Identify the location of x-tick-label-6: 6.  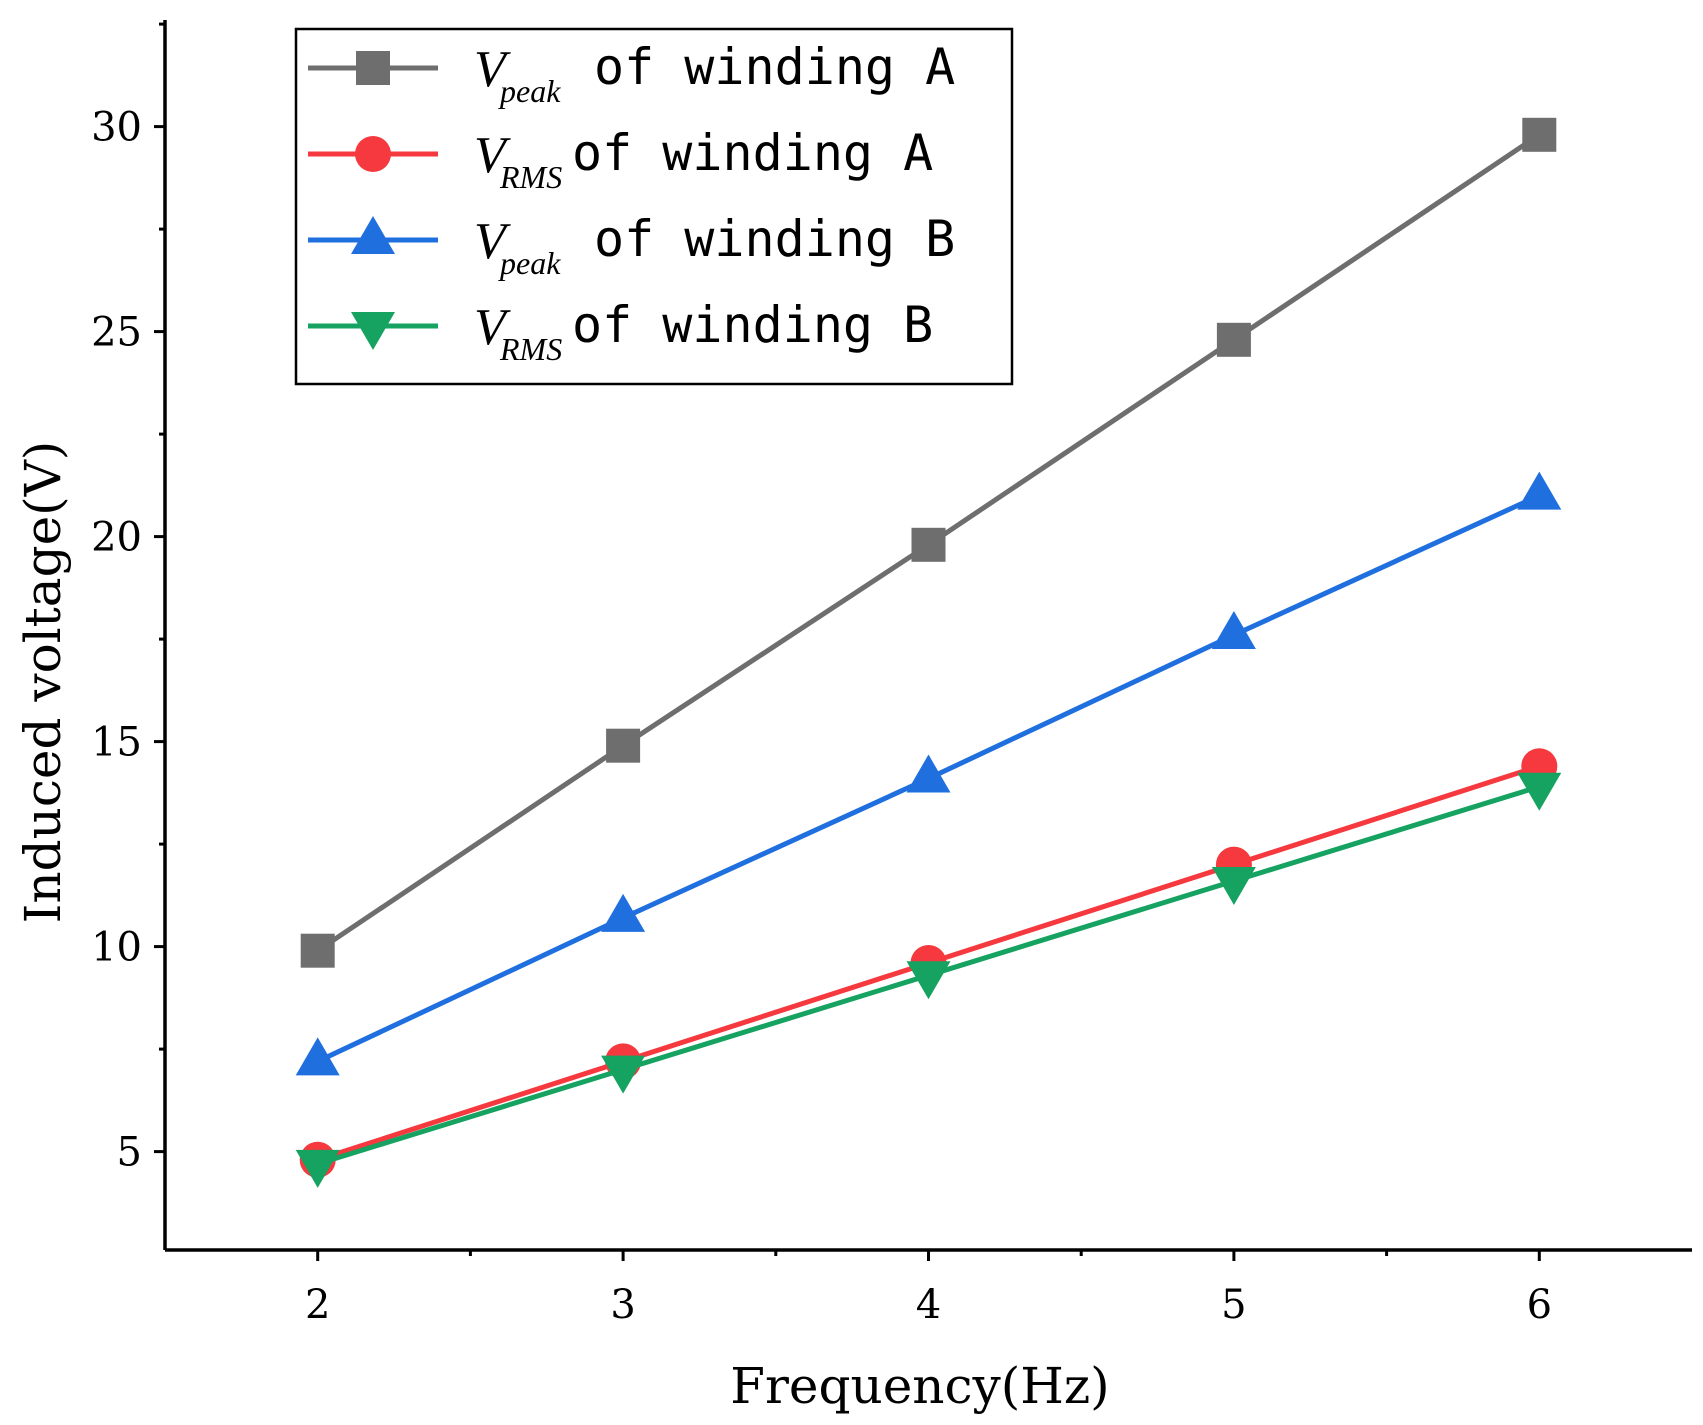
(1539, 1305).